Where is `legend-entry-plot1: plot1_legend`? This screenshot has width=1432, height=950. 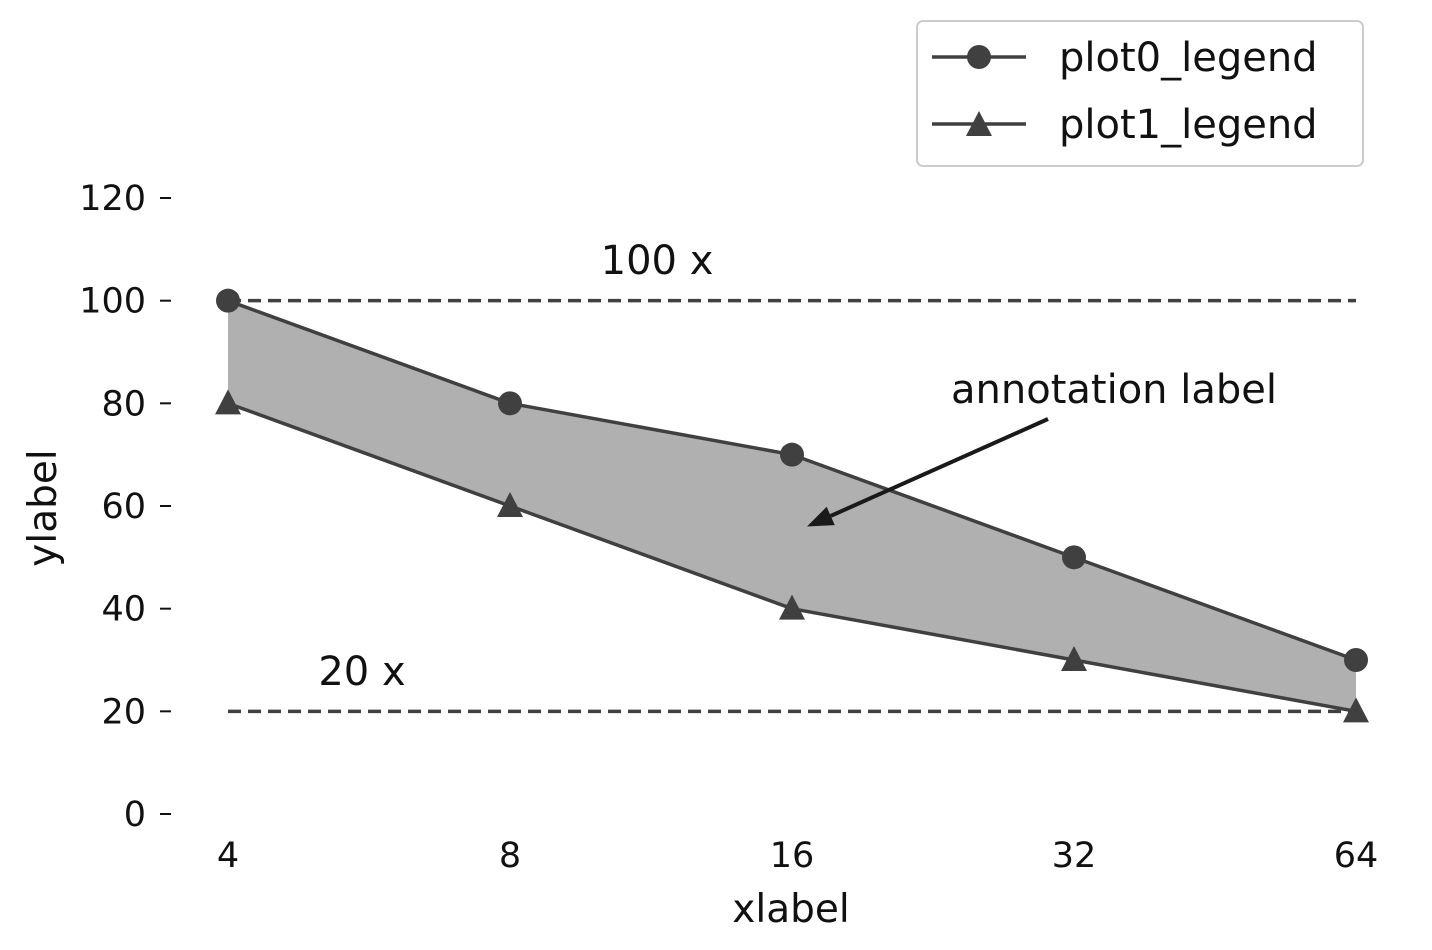 legend-entry-plot1: plot1_legend is located at coordinates (1125, 125).